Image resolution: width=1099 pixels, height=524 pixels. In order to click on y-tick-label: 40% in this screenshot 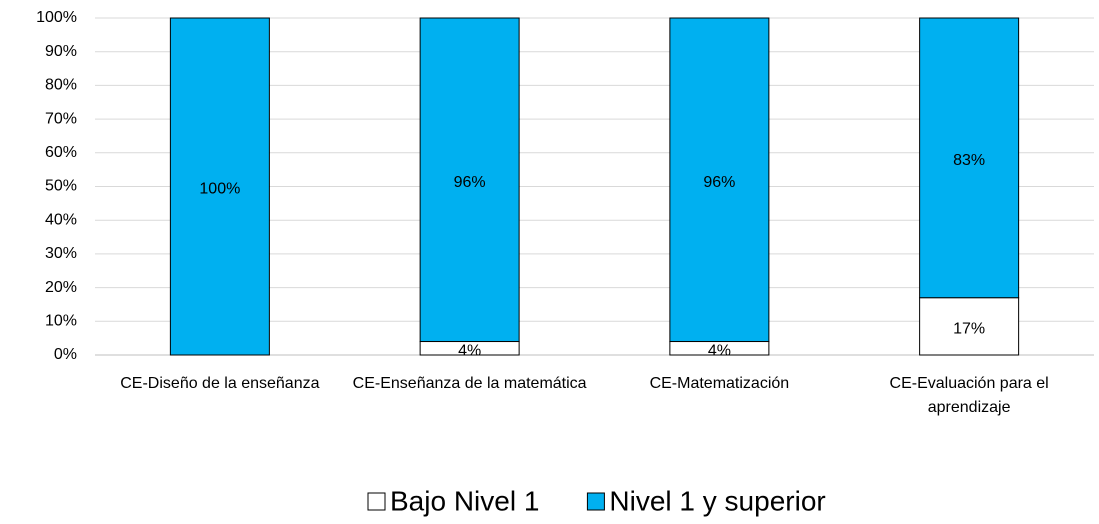, I will do `click(61, 219)`.